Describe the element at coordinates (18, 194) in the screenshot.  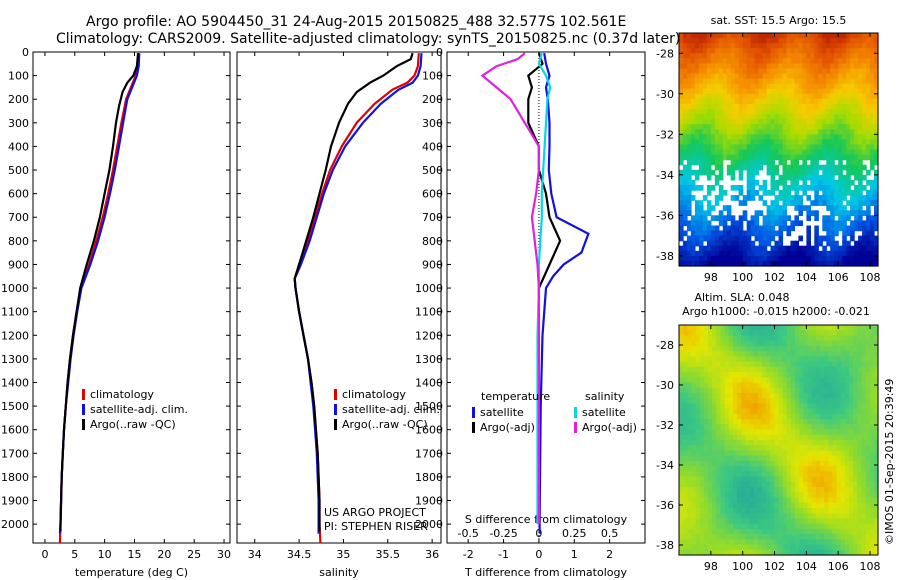
I see `y-tick-label: 600` at that location.